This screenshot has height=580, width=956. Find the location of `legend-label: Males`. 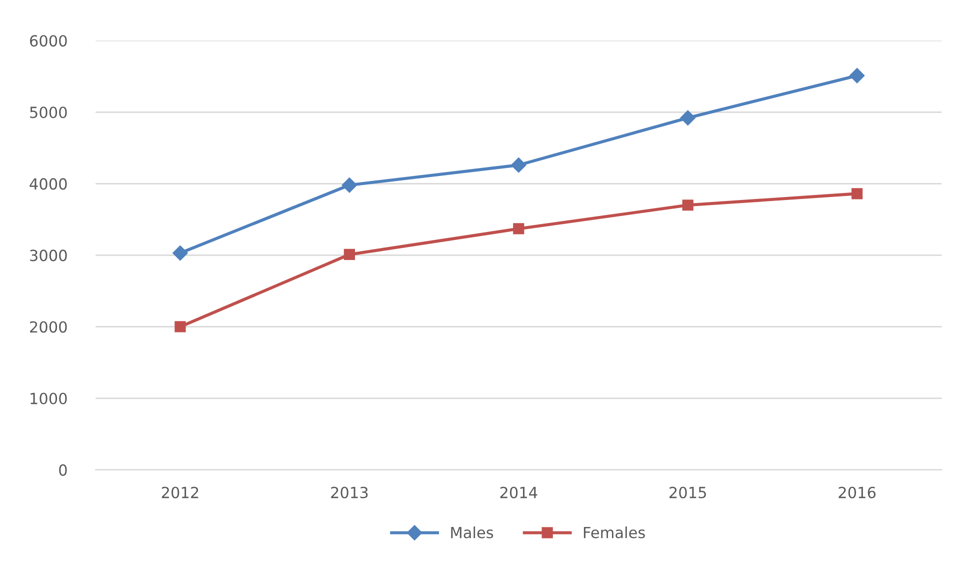

legend-label: Males is located at coordinates (472, 532).